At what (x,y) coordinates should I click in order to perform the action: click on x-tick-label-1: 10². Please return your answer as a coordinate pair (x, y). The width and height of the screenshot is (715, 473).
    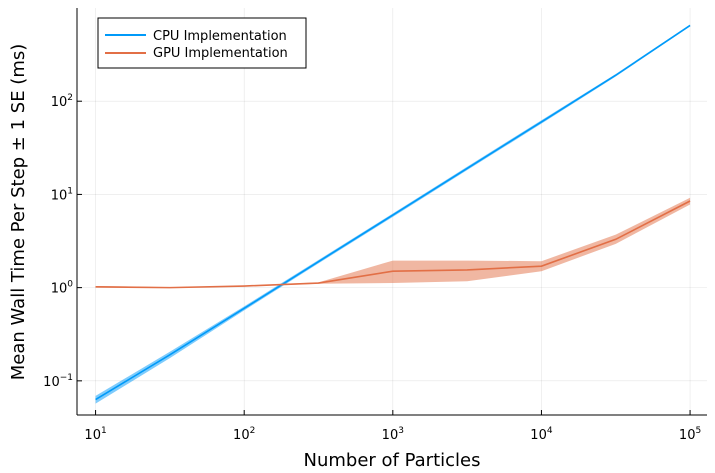
    Looking at the image, I should click on (244, 434).